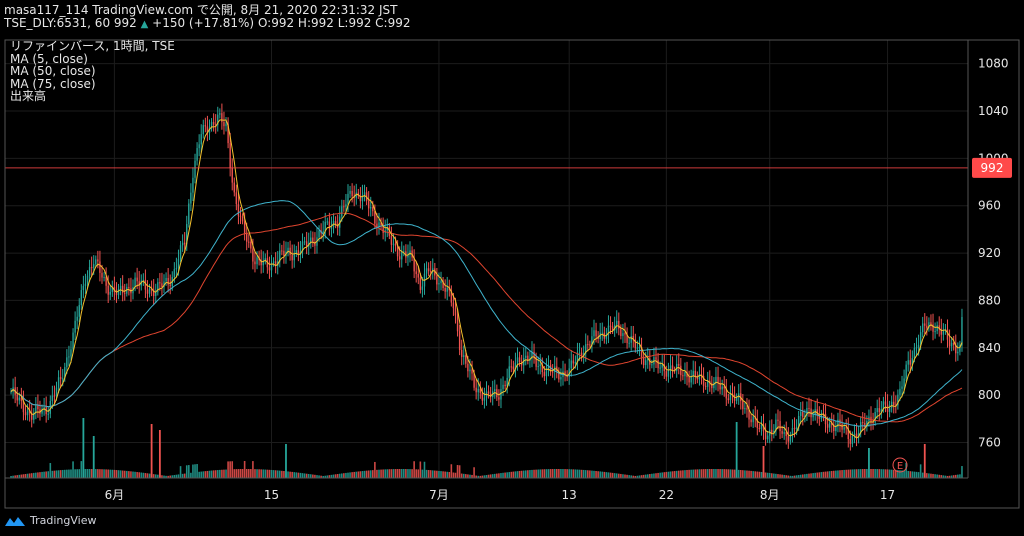 Image resolution: width=1024 pixels, height=536 pixels. Describe the element at coordinates (49, 58) in the screenshot. I see `legend-ma5: MA (5, close)` at that location.